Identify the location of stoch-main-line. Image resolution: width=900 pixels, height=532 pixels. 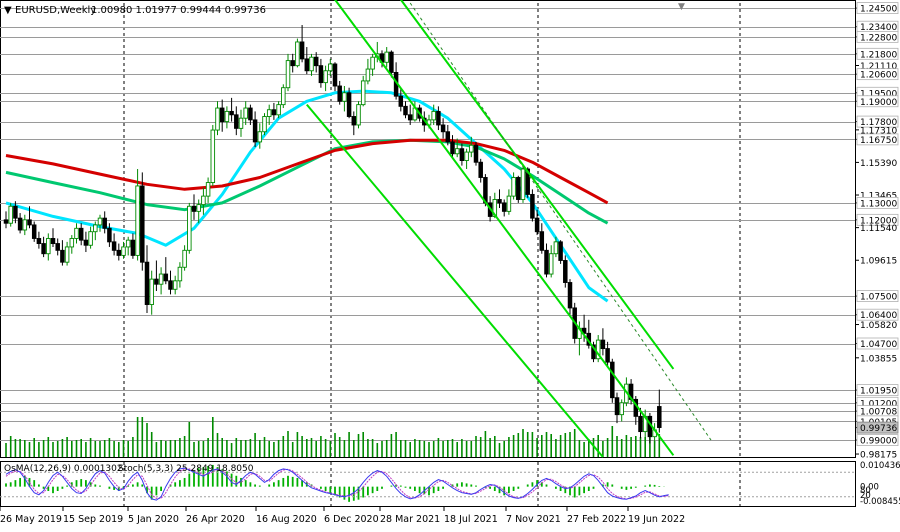
(337, 484).